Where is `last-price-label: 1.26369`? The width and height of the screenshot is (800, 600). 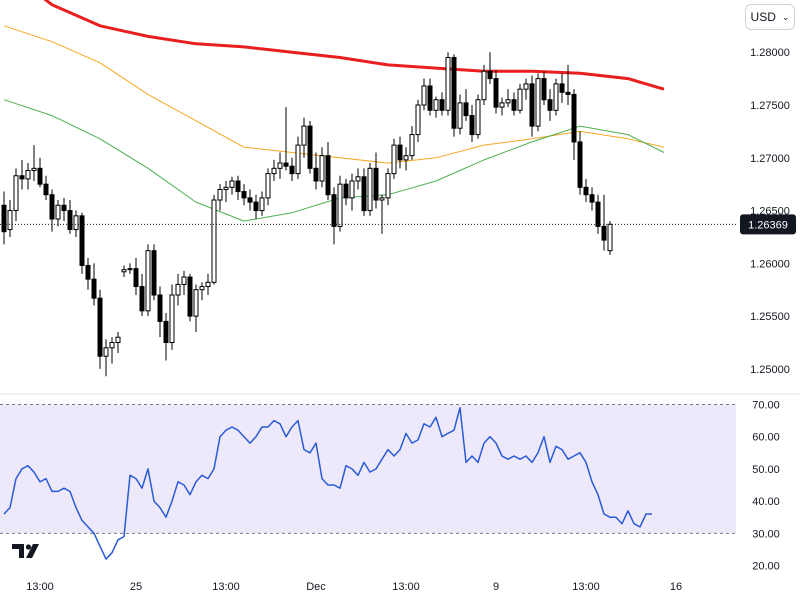
last-price-label: 1.26369 is located at coordinates (768, 225).